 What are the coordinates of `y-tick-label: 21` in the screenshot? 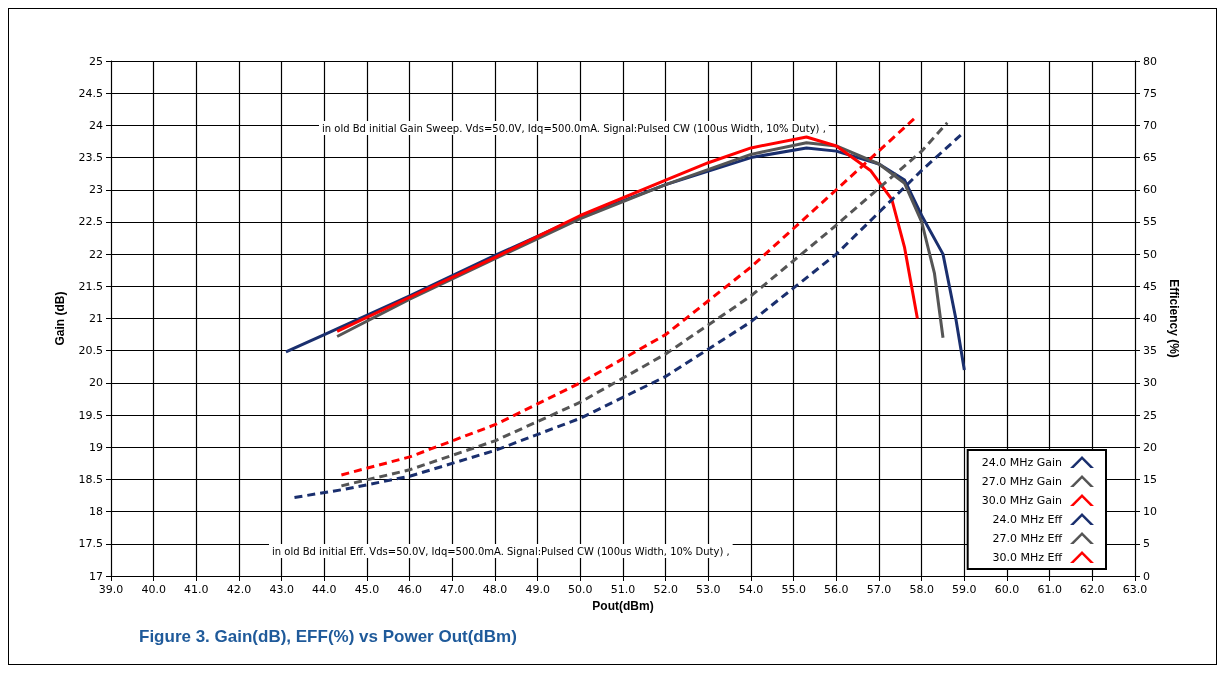 It's located at (96, 318).